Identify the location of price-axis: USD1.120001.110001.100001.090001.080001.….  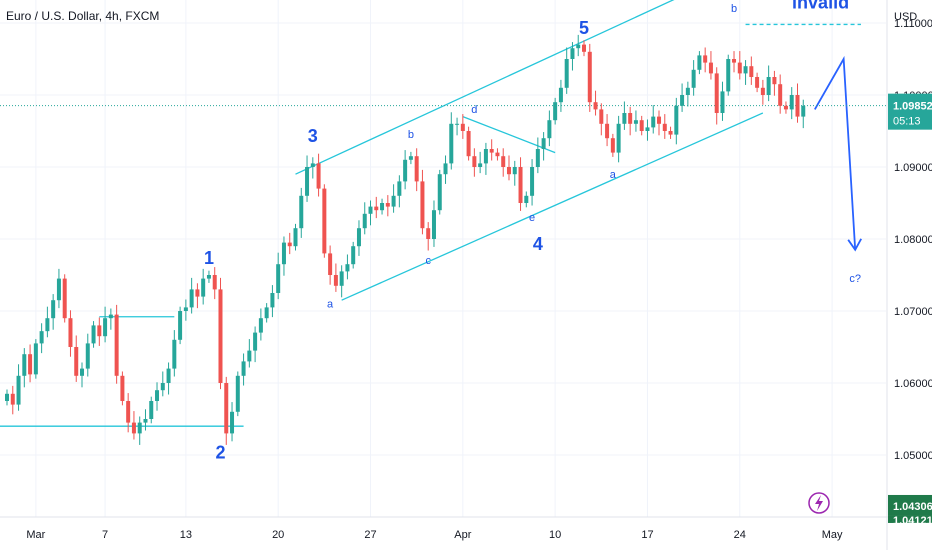
(909, 275).